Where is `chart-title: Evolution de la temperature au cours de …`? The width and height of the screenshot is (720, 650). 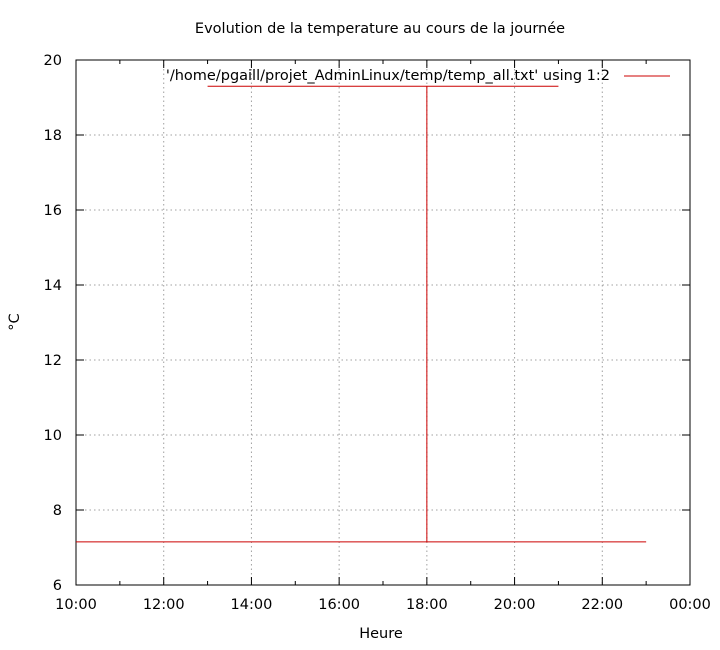
chart-title: Evolution de la temperature au cours de … is located at coordinates (380, 29).